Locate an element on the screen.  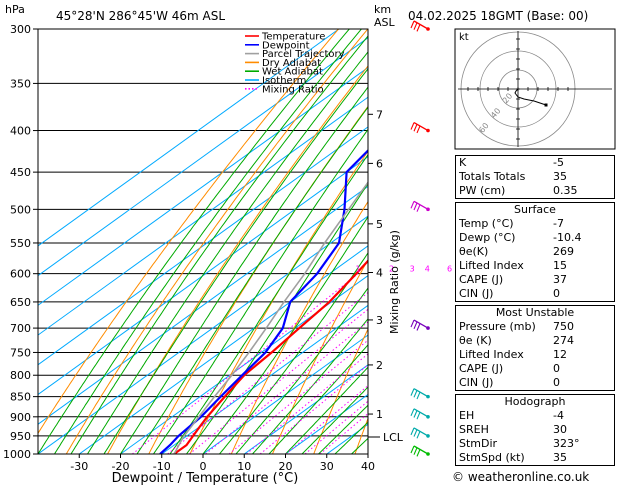
panel-row-label: θe(K) is located at coordinates (474, 251).